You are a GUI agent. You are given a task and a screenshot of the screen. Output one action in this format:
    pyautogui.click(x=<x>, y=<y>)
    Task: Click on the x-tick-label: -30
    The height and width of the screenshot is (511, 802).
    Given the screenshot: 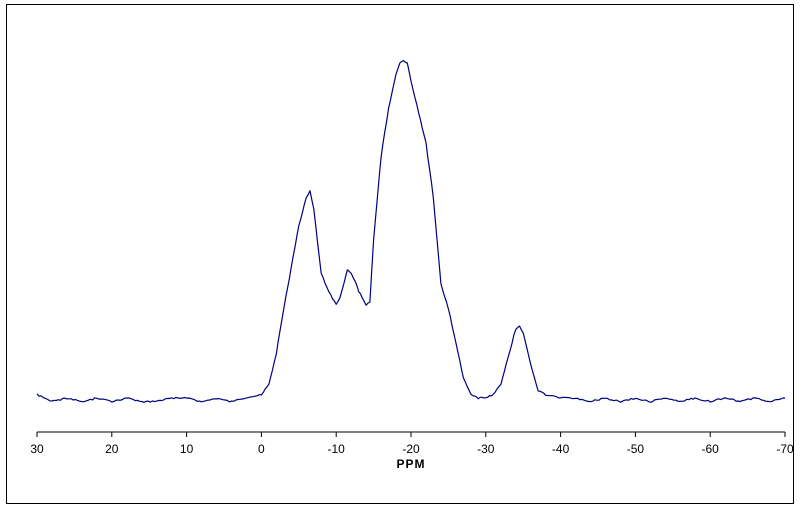 What is the action you would take?
    pyautogui.click(x=486, y=449)
    